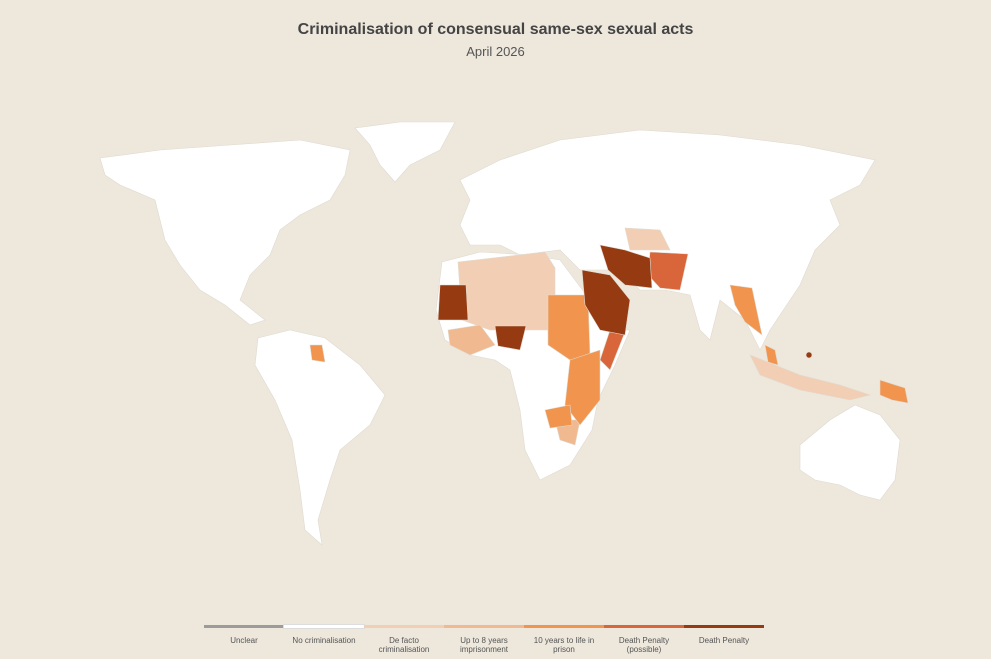 The width and height of the screenshot is (991, 659). I want to click on legend-item: Death Penalty (possible), so click(644, 639).